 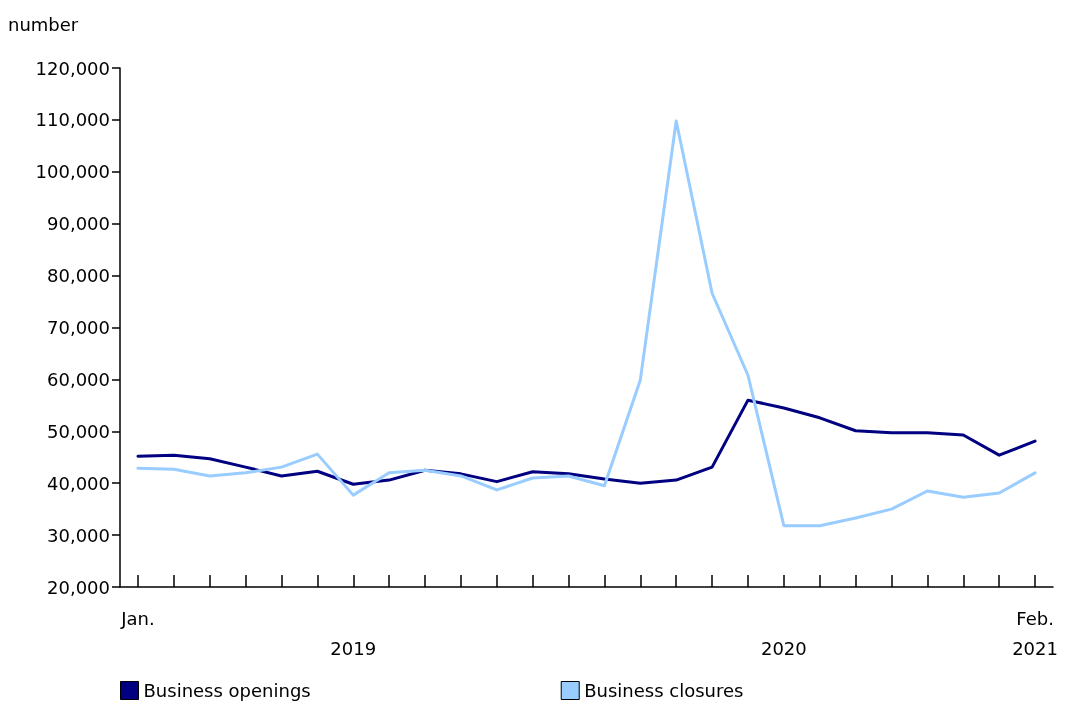 I want to click on x-tick-label: Feb., so click(x=1035, y=618).